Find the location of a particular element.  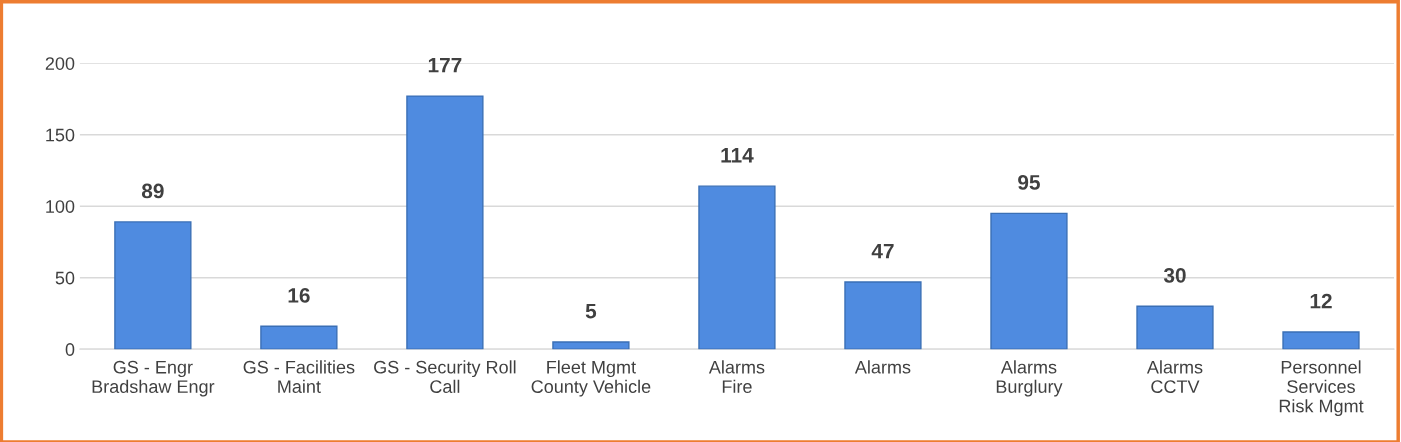

x-tick-label: GS - Security Roll Call is located at coordinates (445, 376).